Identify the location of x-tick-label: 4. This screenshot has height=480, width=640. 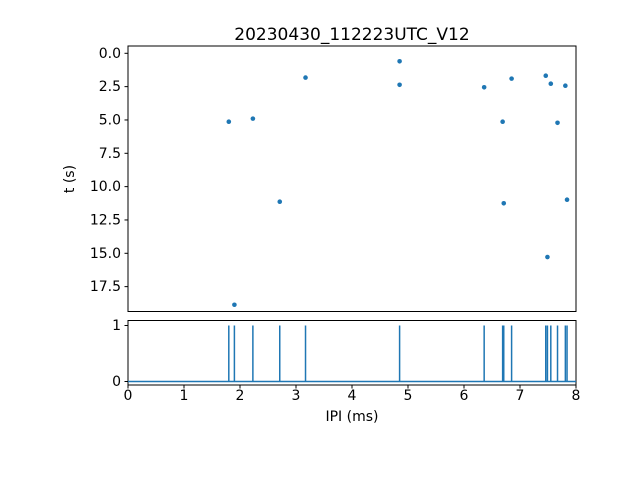
(352, 396).